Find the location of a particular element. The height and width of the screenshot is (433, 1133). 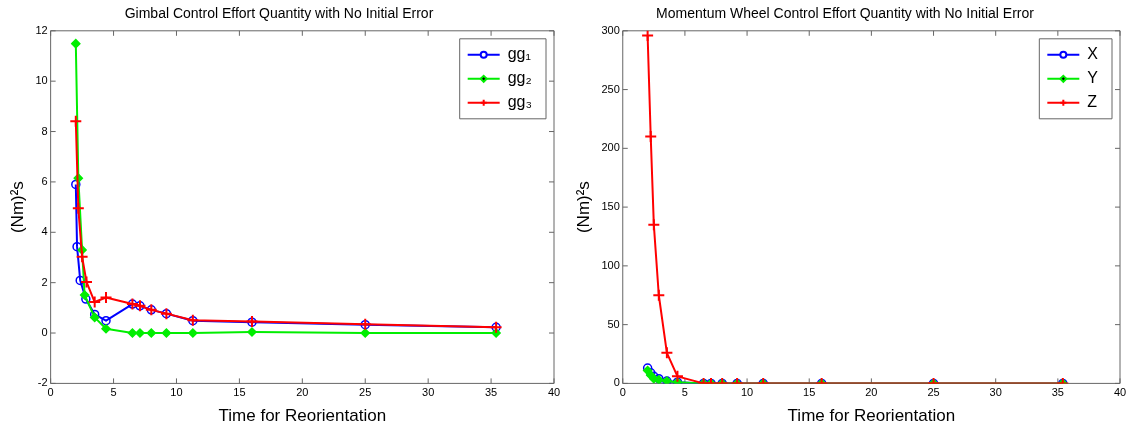

y-tick-label: 6 is located at coordinates (44, 180).